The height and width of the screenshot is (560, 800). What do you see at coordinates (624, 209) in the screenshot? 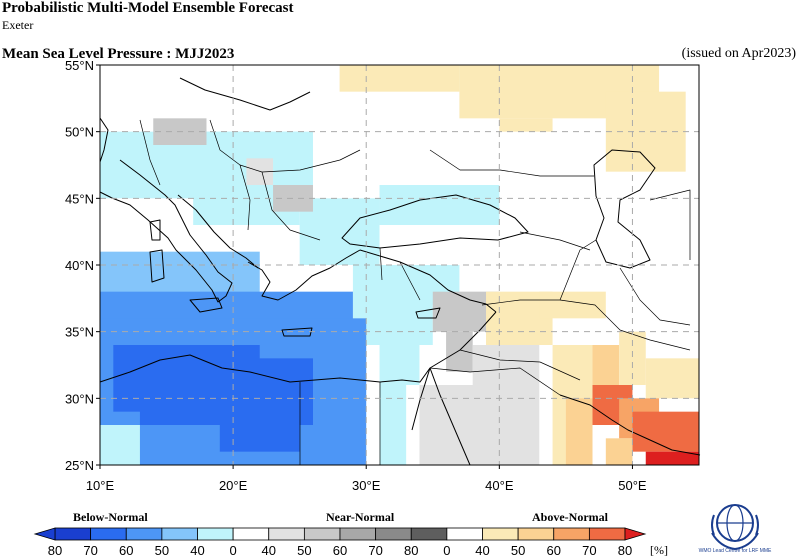
I see `caspian-sea` at bounding box center [624, 209].